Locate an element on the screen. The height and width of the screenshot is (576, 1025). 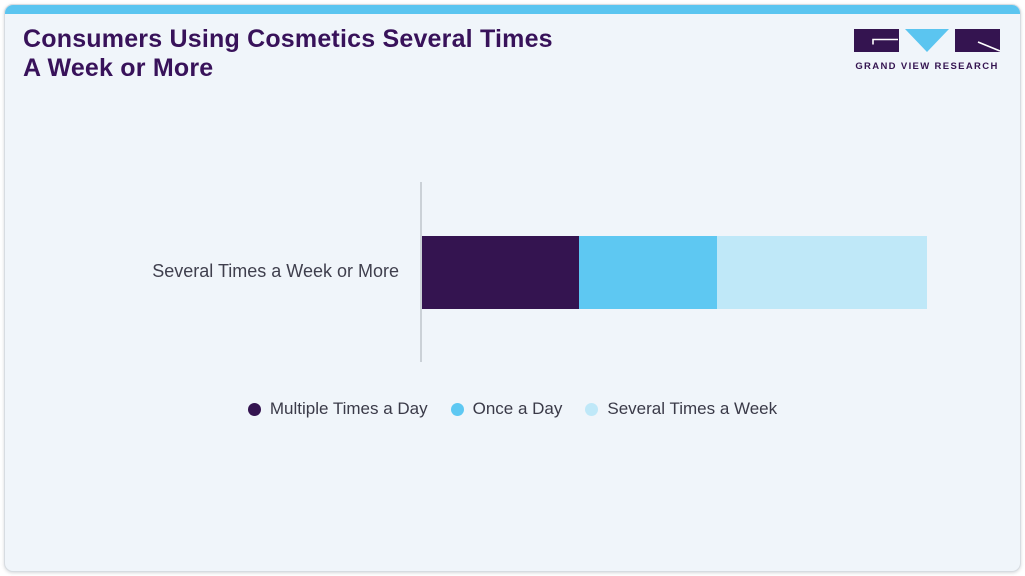
bar-segment-multiple-times-a-day is located at coordinates (500, 272).